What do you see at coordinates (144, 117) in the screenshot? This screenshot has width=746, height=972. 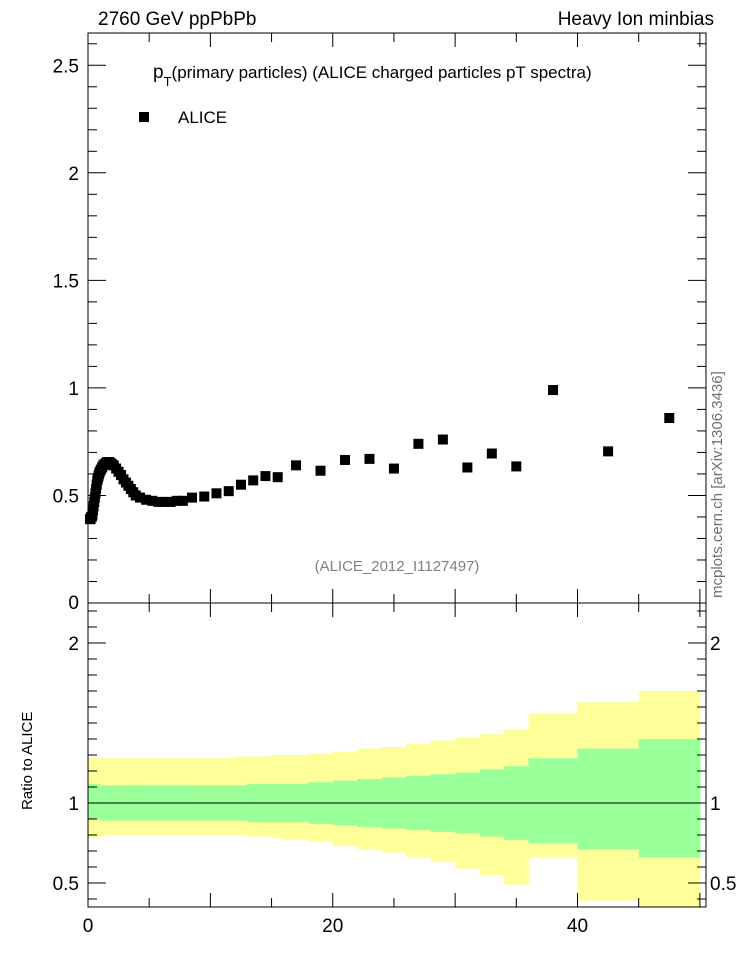 I see `legend-marker` at bounding box center [144, 117].